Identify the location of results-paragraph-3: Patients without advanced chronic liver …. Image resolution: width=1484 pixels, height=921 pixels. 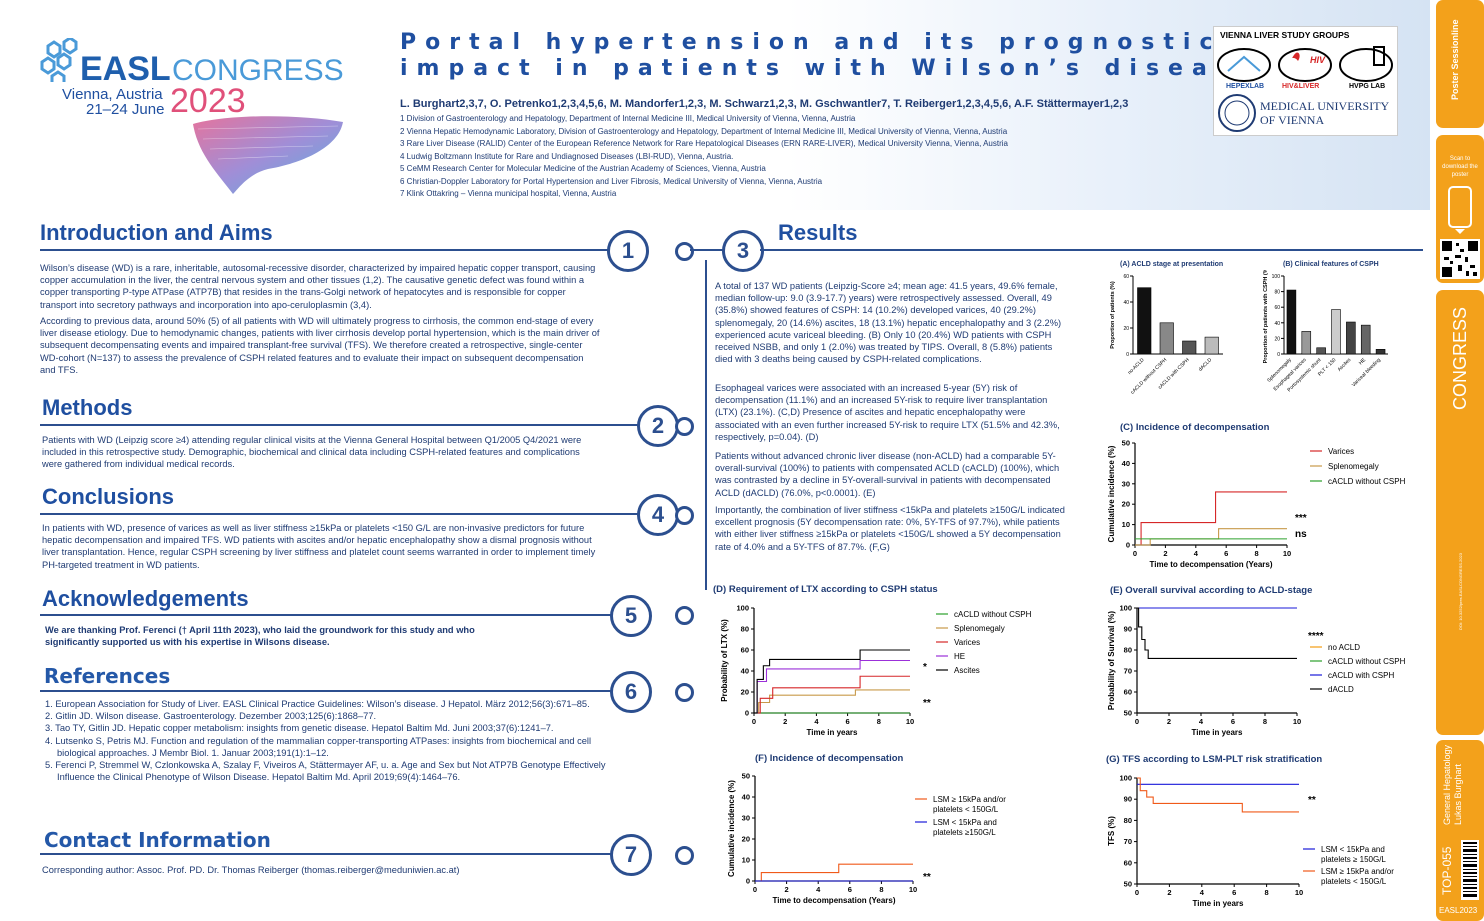
(887, 474).